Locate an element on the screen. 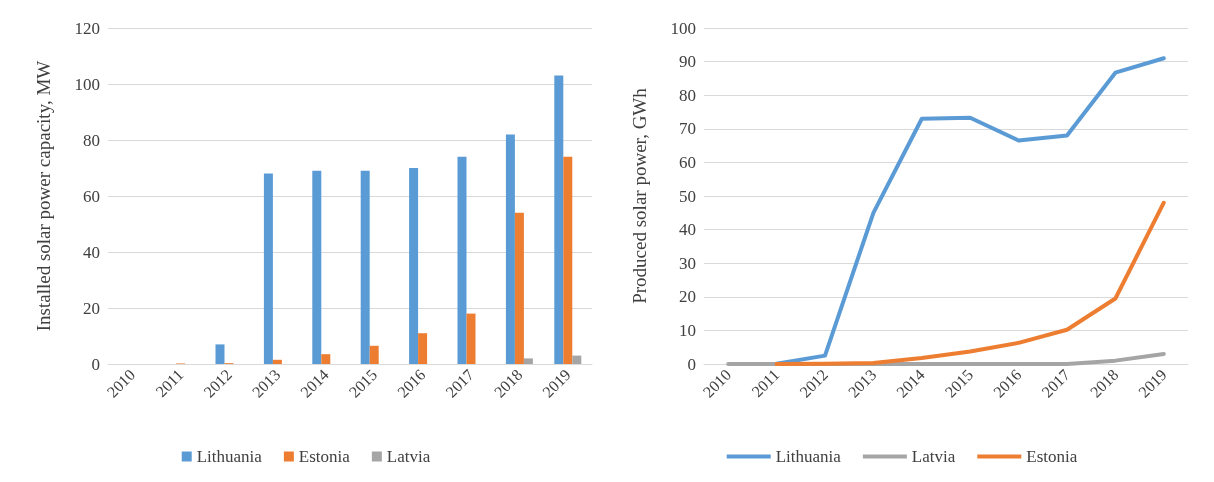  y-tick-label: 120 is located at coordinates (87, 28).